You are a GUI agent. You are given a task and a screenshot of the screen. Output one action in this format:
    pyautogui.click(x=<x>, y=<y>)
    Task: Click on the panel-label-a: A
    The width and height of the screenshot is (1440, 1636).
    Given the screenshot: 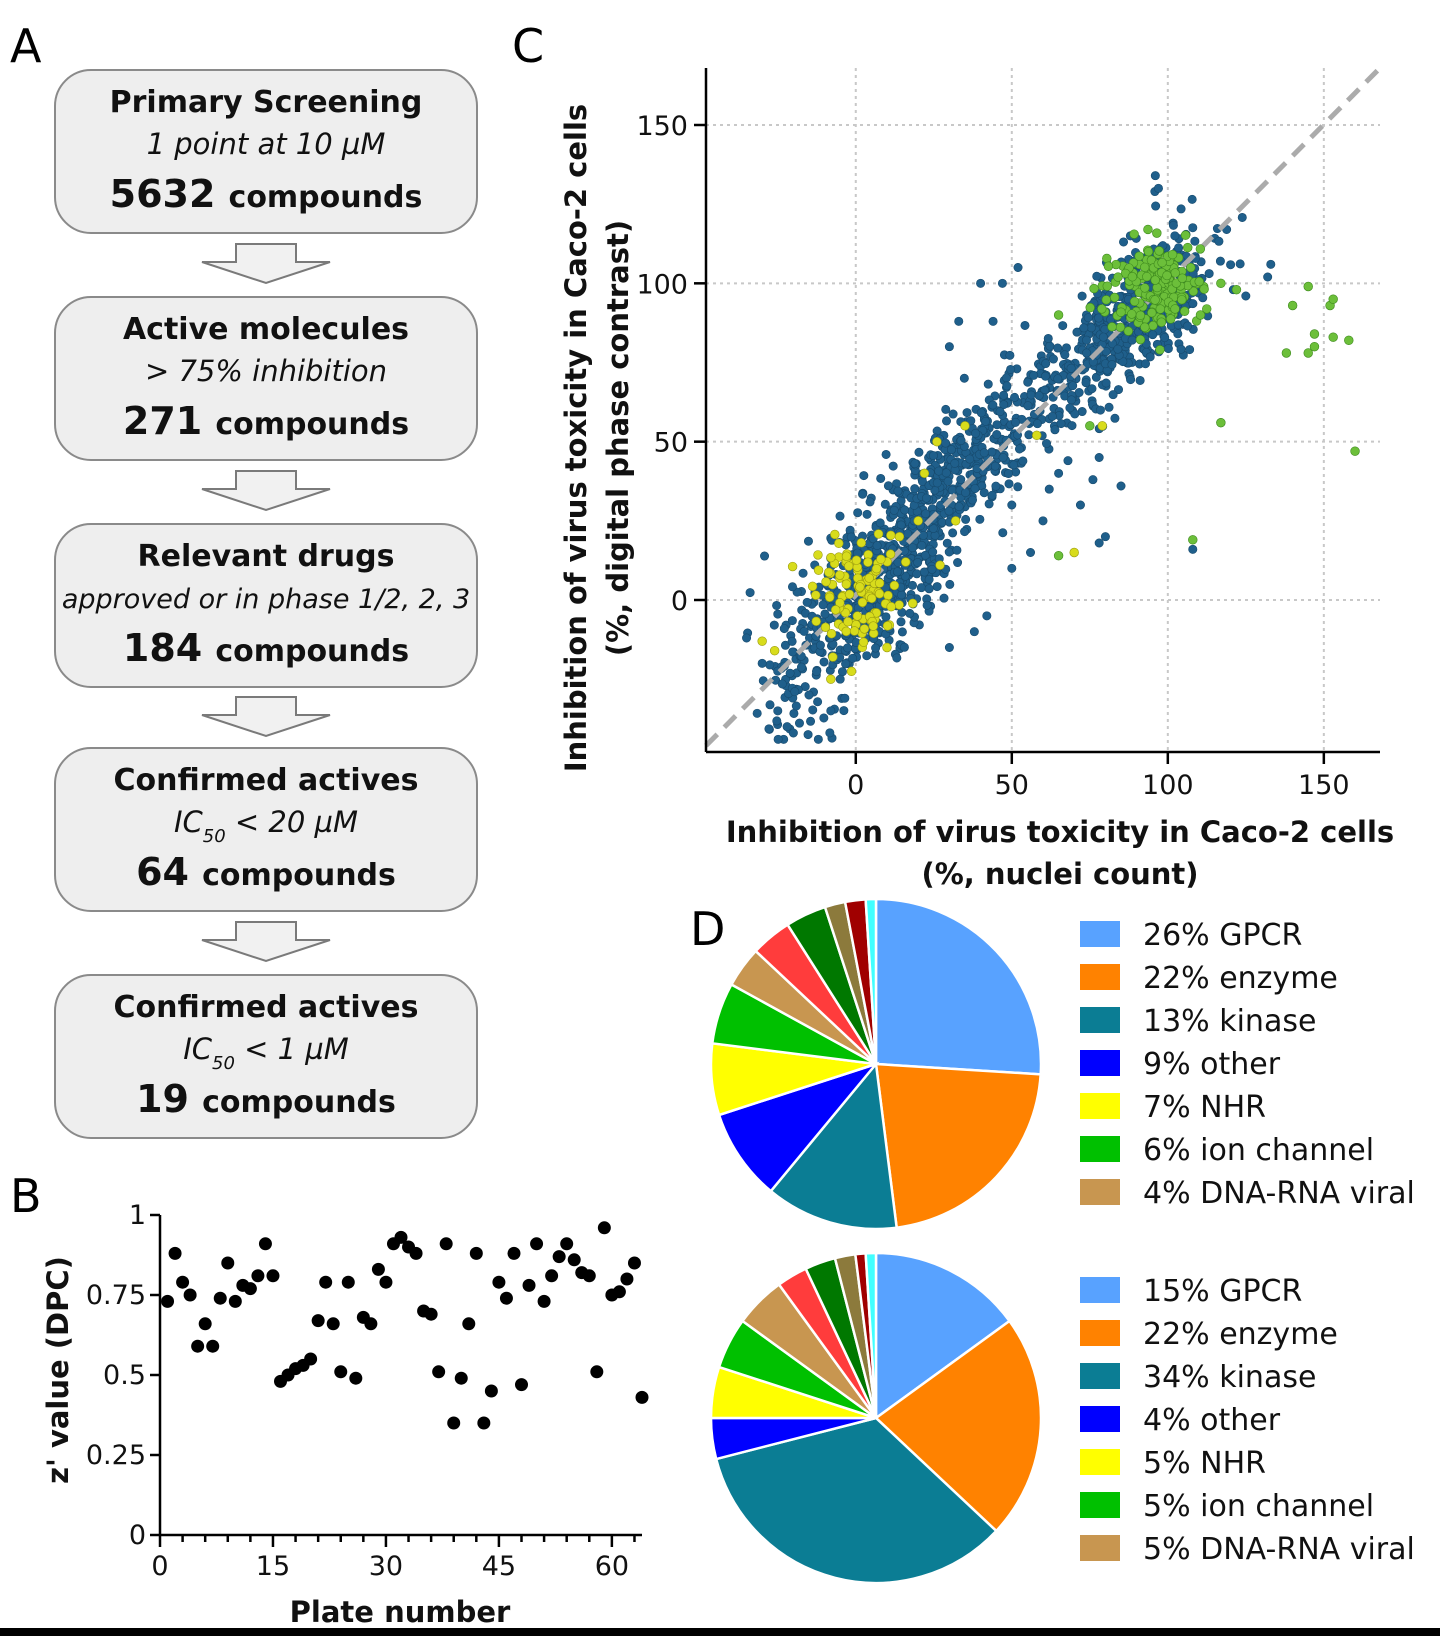 What is the action you would take?
    pyautogui.click(x=26, y=46)
    